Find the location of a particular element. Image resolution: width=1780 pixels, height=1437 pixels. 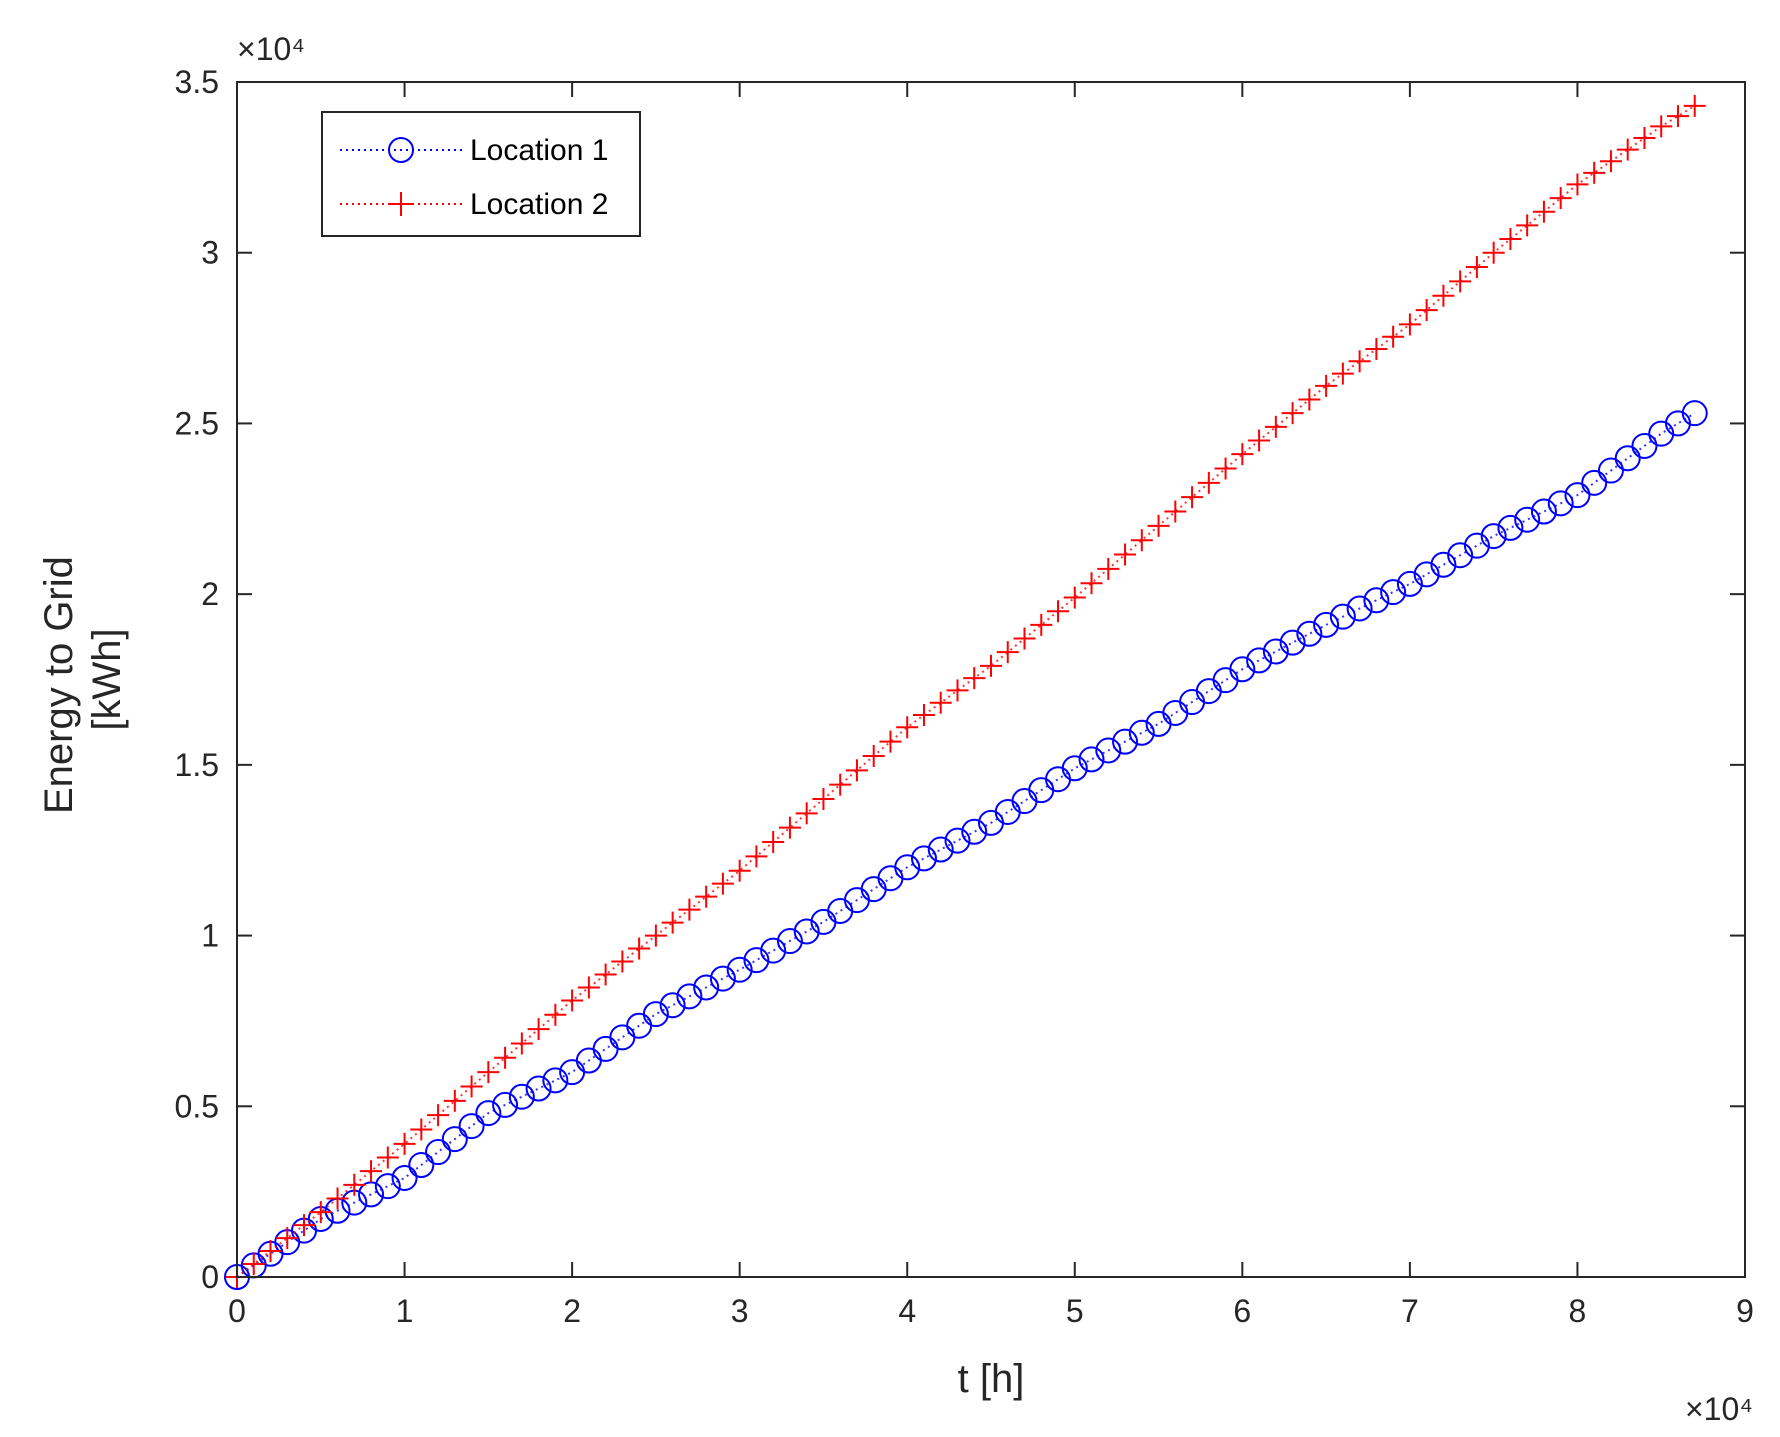

x-tick-label: 8 is located at coordinates (1578, 1311).